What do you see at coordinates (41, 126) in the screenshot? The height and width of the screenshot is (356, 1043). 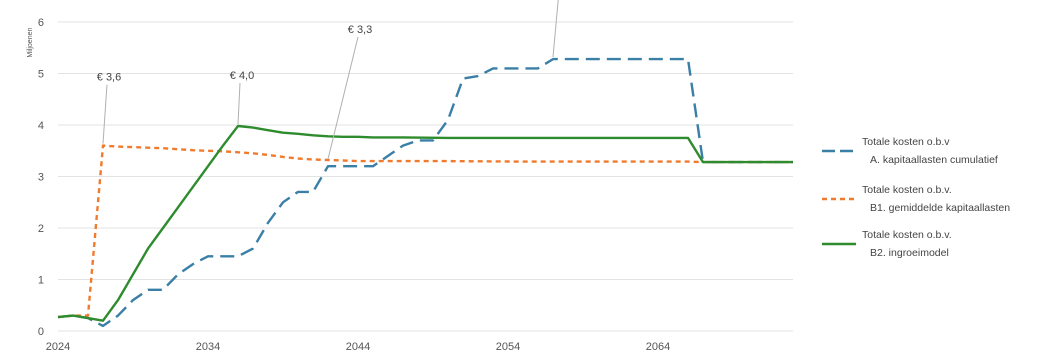 I see `y-tick-label: 4` at bounding box center [41, 126].